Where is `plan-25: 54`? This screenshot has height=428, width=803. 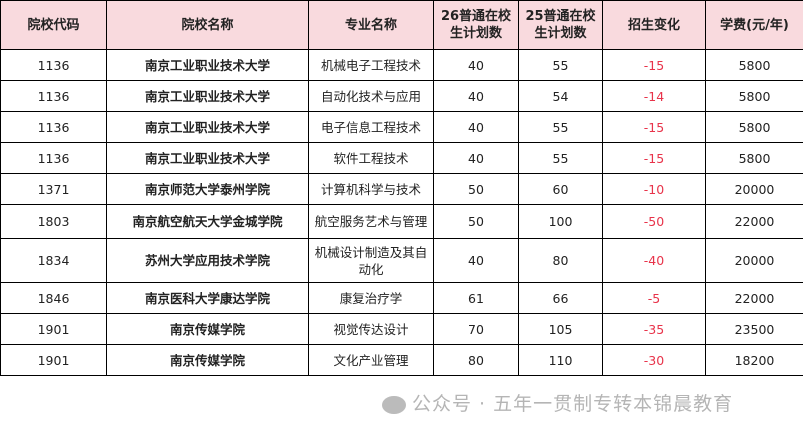 plan-25: 54 is located at coordinates (560, 96).